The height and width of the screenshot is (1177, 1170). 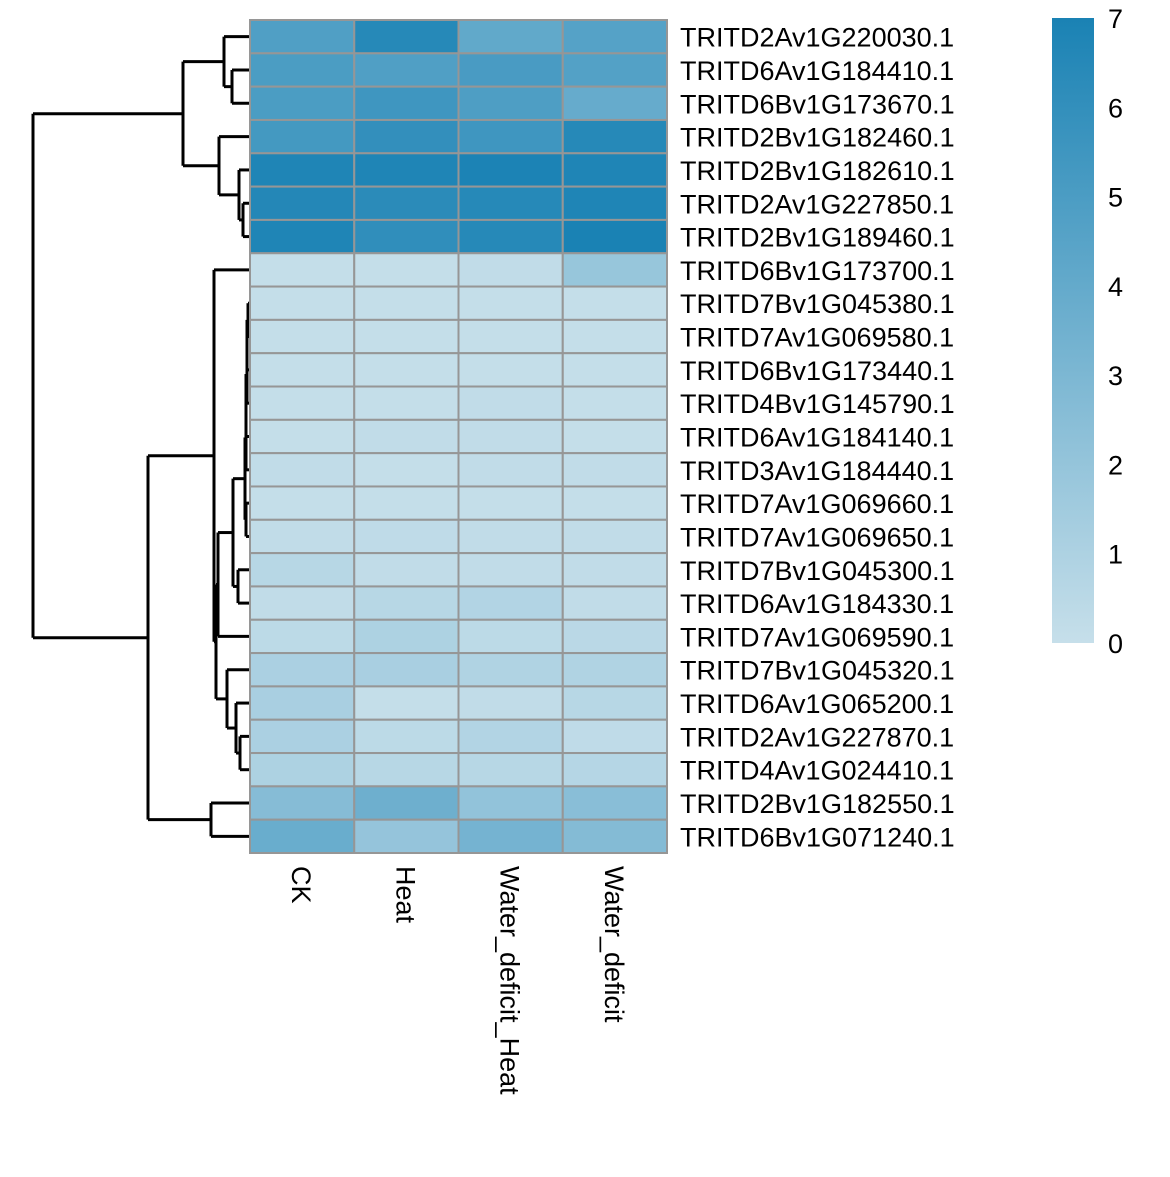 I want to click on row-label: TRITD4Bv1G145790.1, so click(x=817, y=404).